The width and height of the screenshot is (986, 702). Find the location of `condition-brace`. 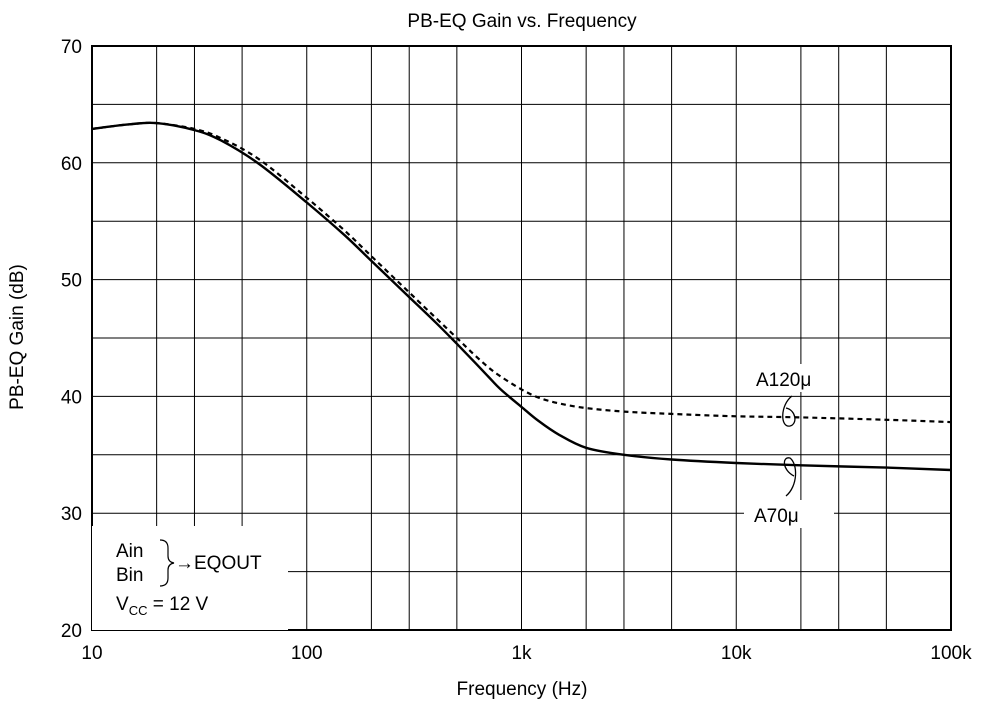

condition-brace is located at coordinates (167, 563).